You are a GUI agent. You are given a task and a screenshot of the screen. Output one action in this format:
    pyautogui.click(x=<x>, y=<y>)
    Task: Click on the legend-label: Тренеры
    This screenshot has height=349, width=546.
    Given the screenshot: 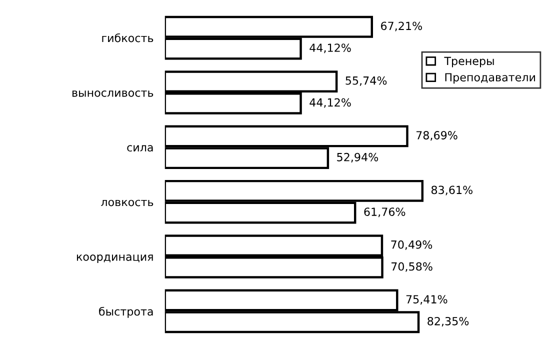 What is the action you would take?
    pyautogui.click(x=469, y=62)
    